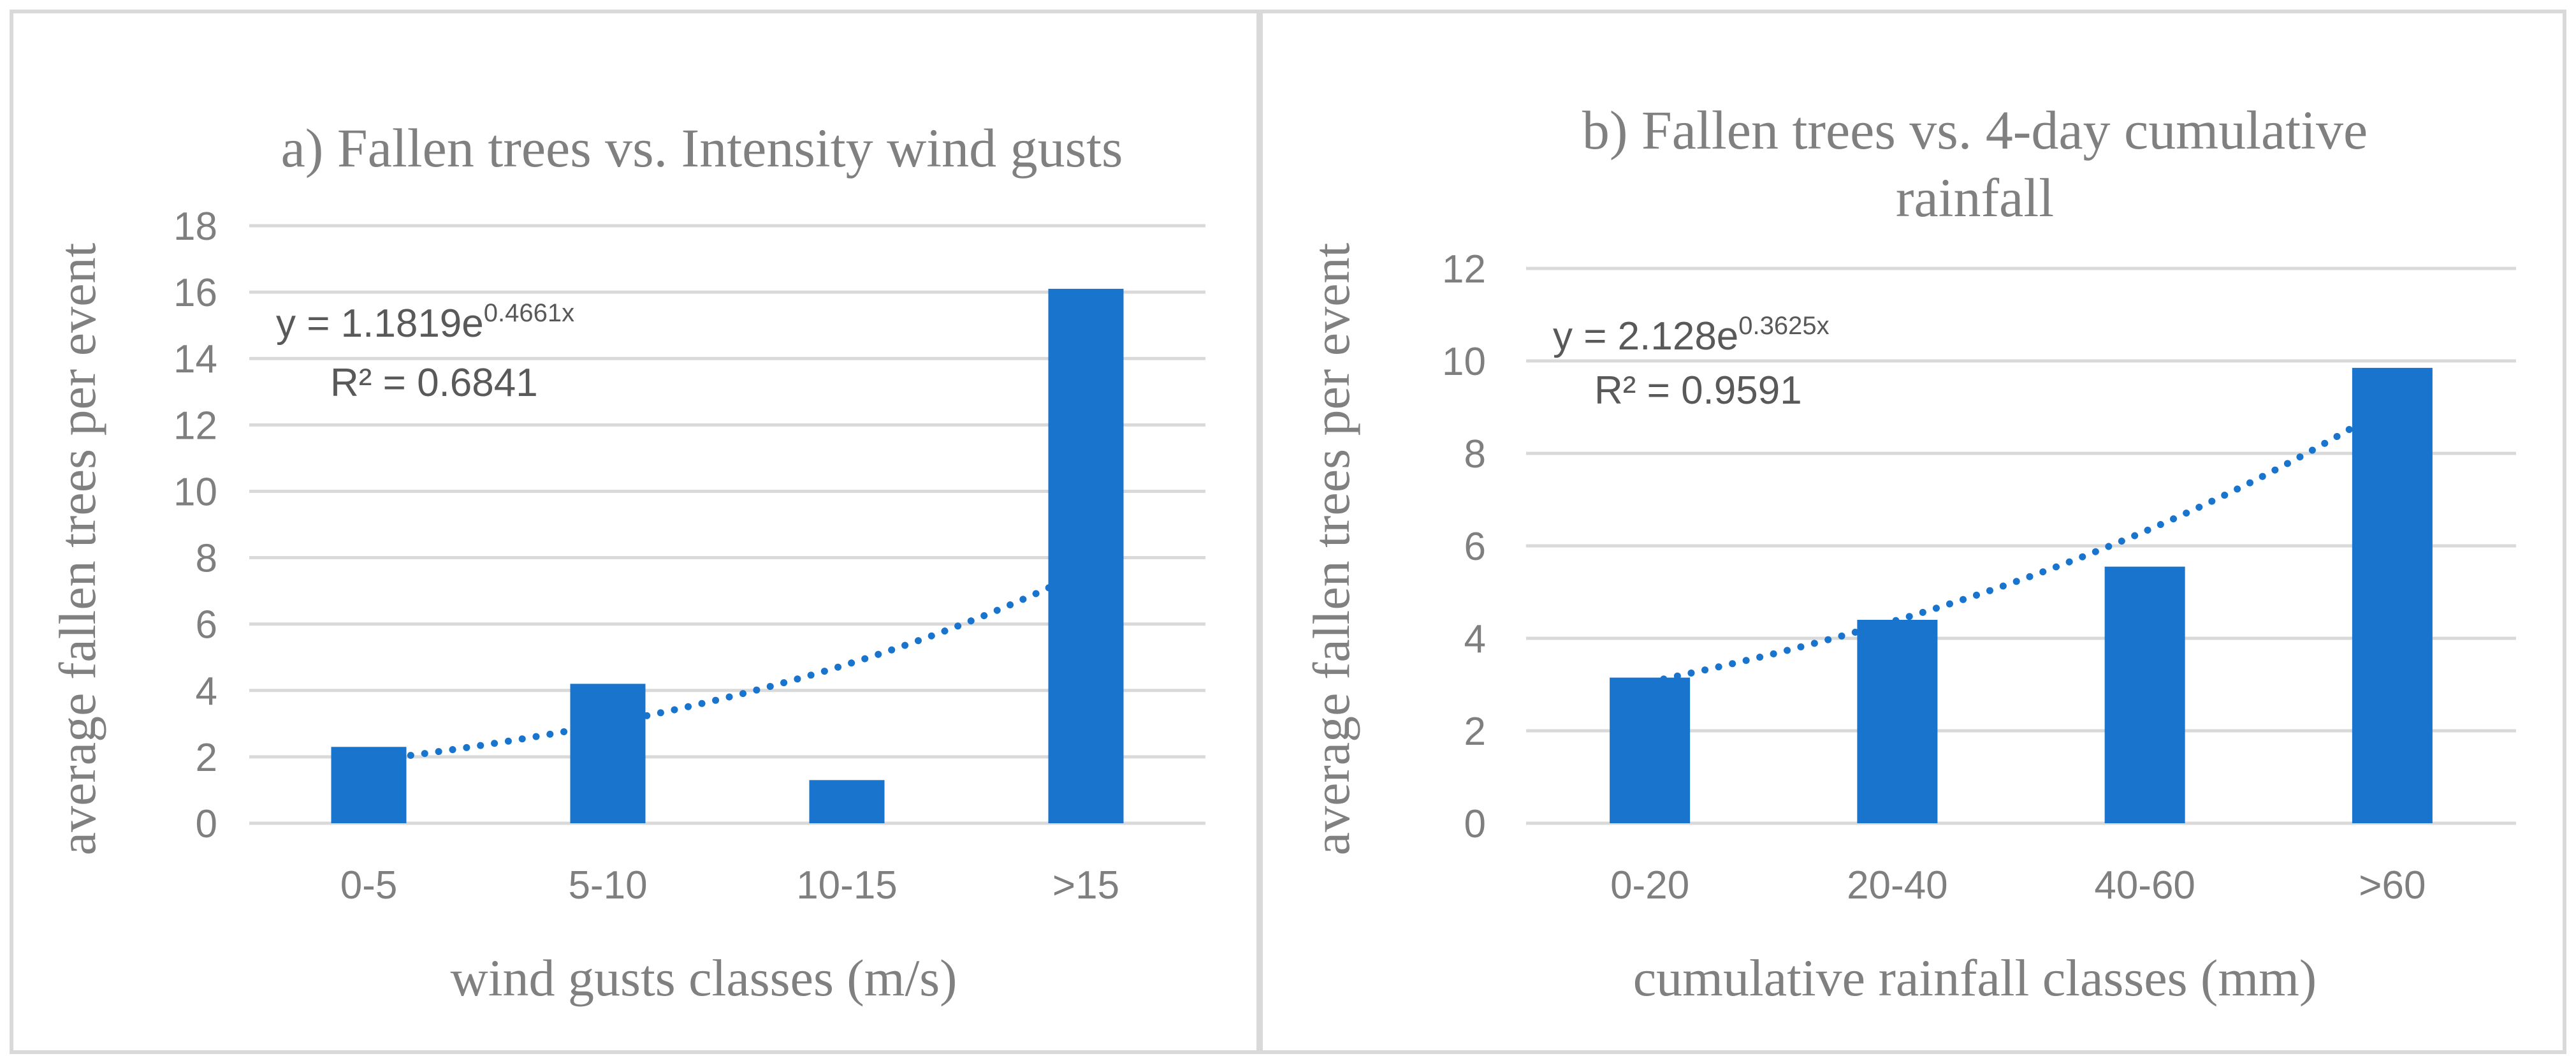  What do you see at coordinates (2144, 885) in the screenshot?
I see `x-tick-label: 40-60` at bounding box center [2144, 885].